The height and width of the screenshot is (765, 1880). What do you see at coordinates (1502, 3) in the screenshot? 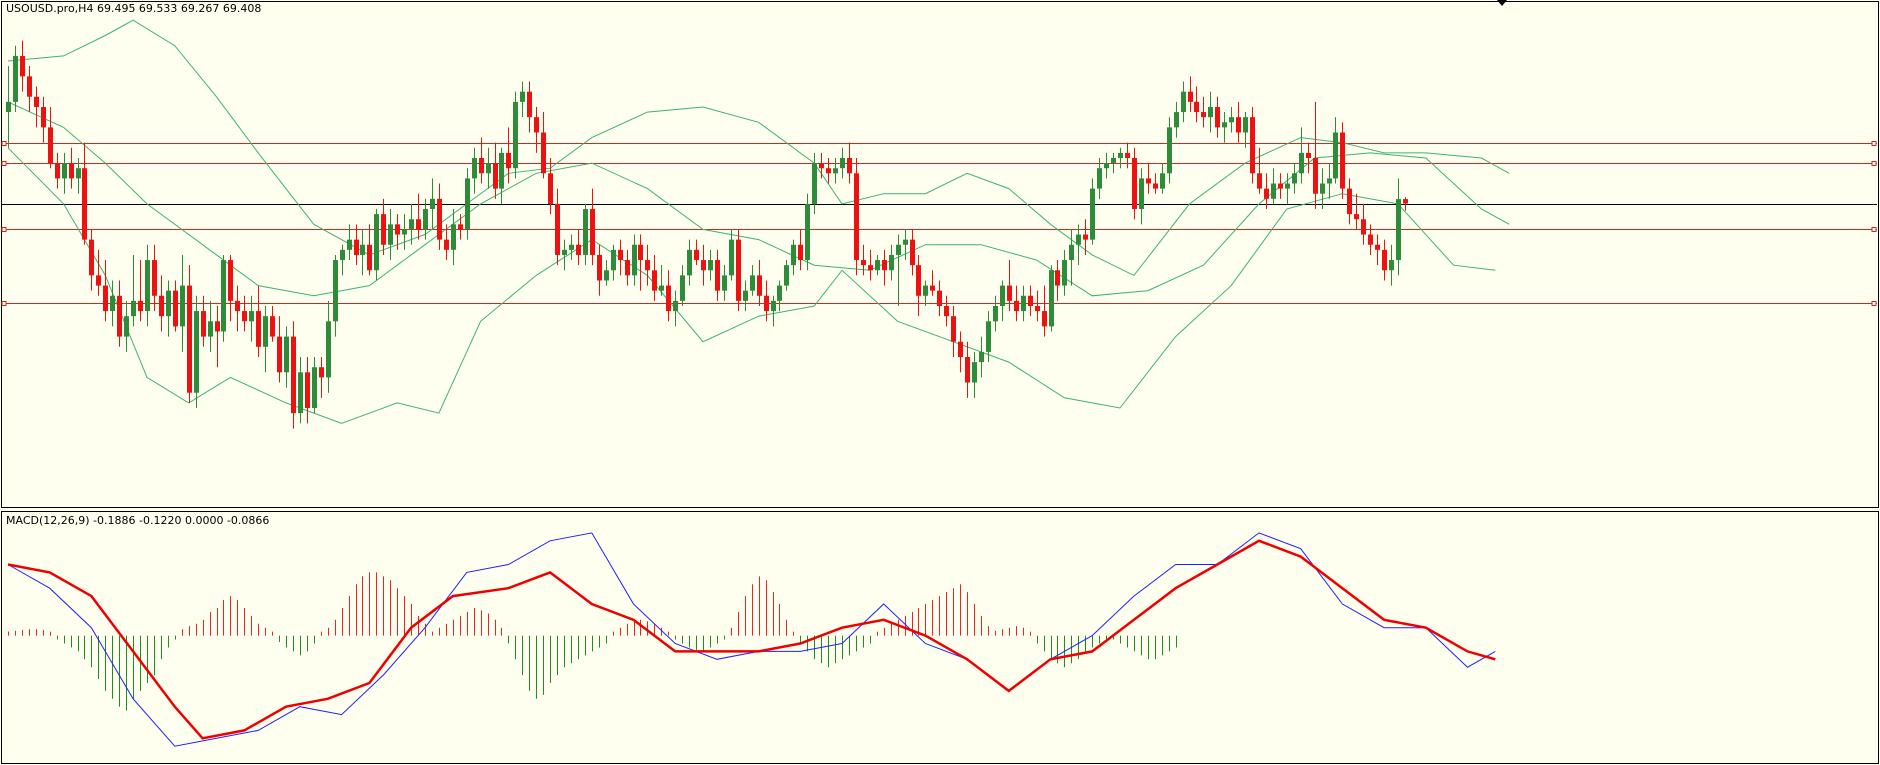
I see `shift-marker-icon` at bounding box center [1502, 3].